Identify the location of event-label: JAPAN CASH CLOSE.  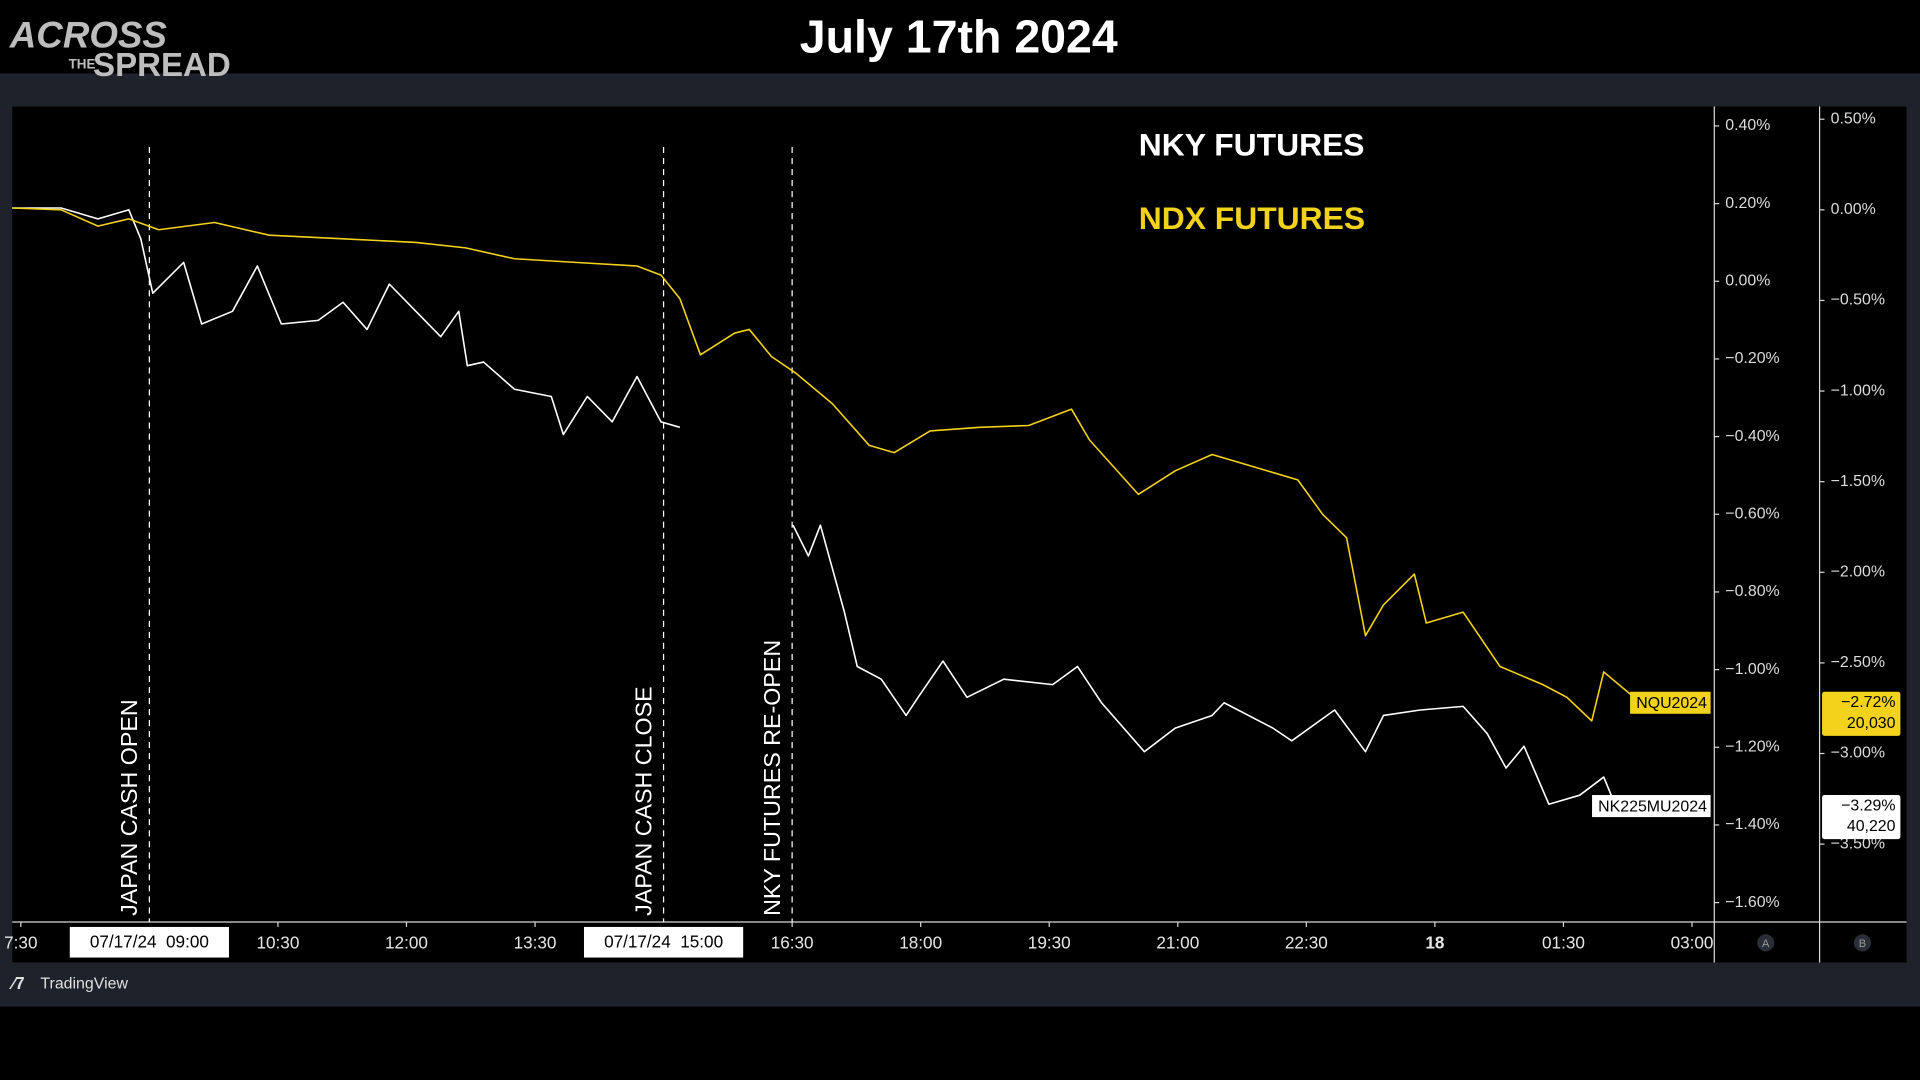
(643, 801).